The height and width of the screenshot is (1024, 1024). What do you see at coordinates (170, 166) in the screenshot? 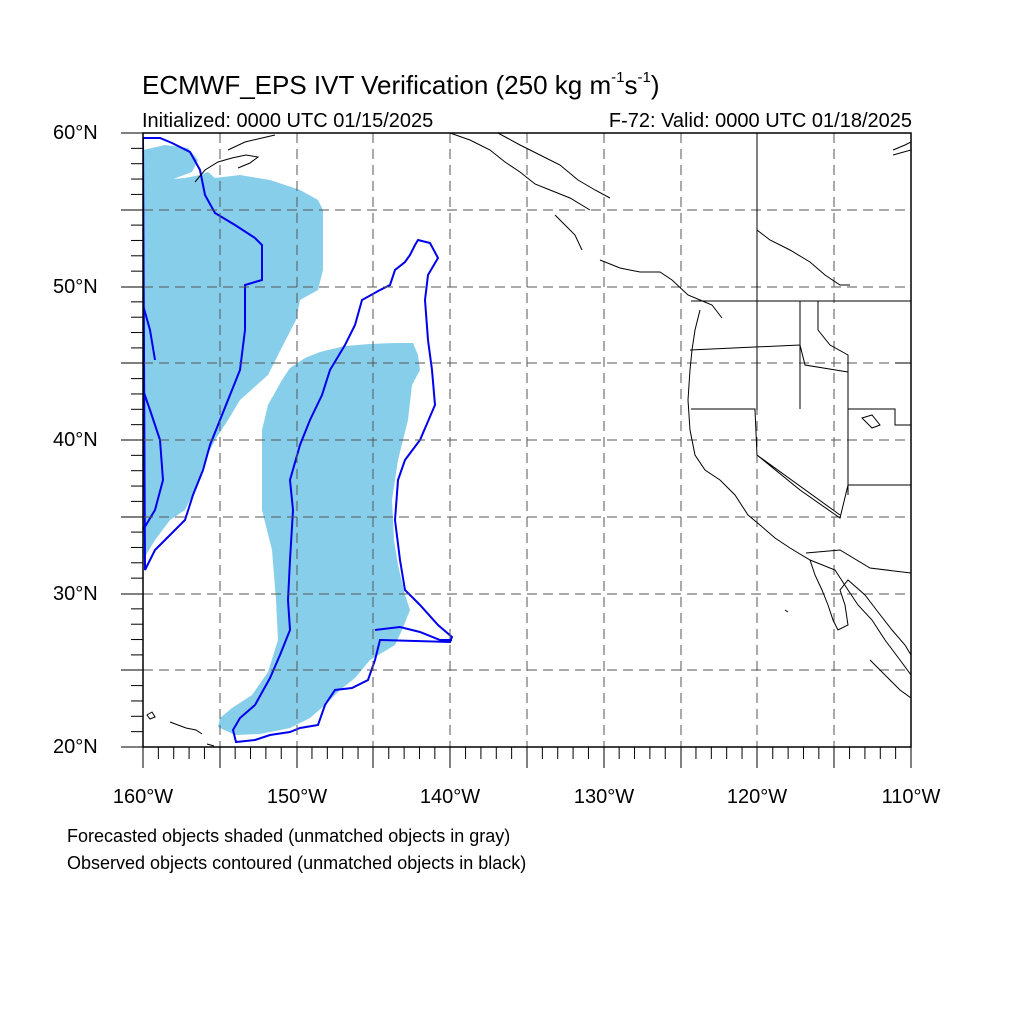
I see `forecast-object-north-strip` at bounding box center [170, 166].